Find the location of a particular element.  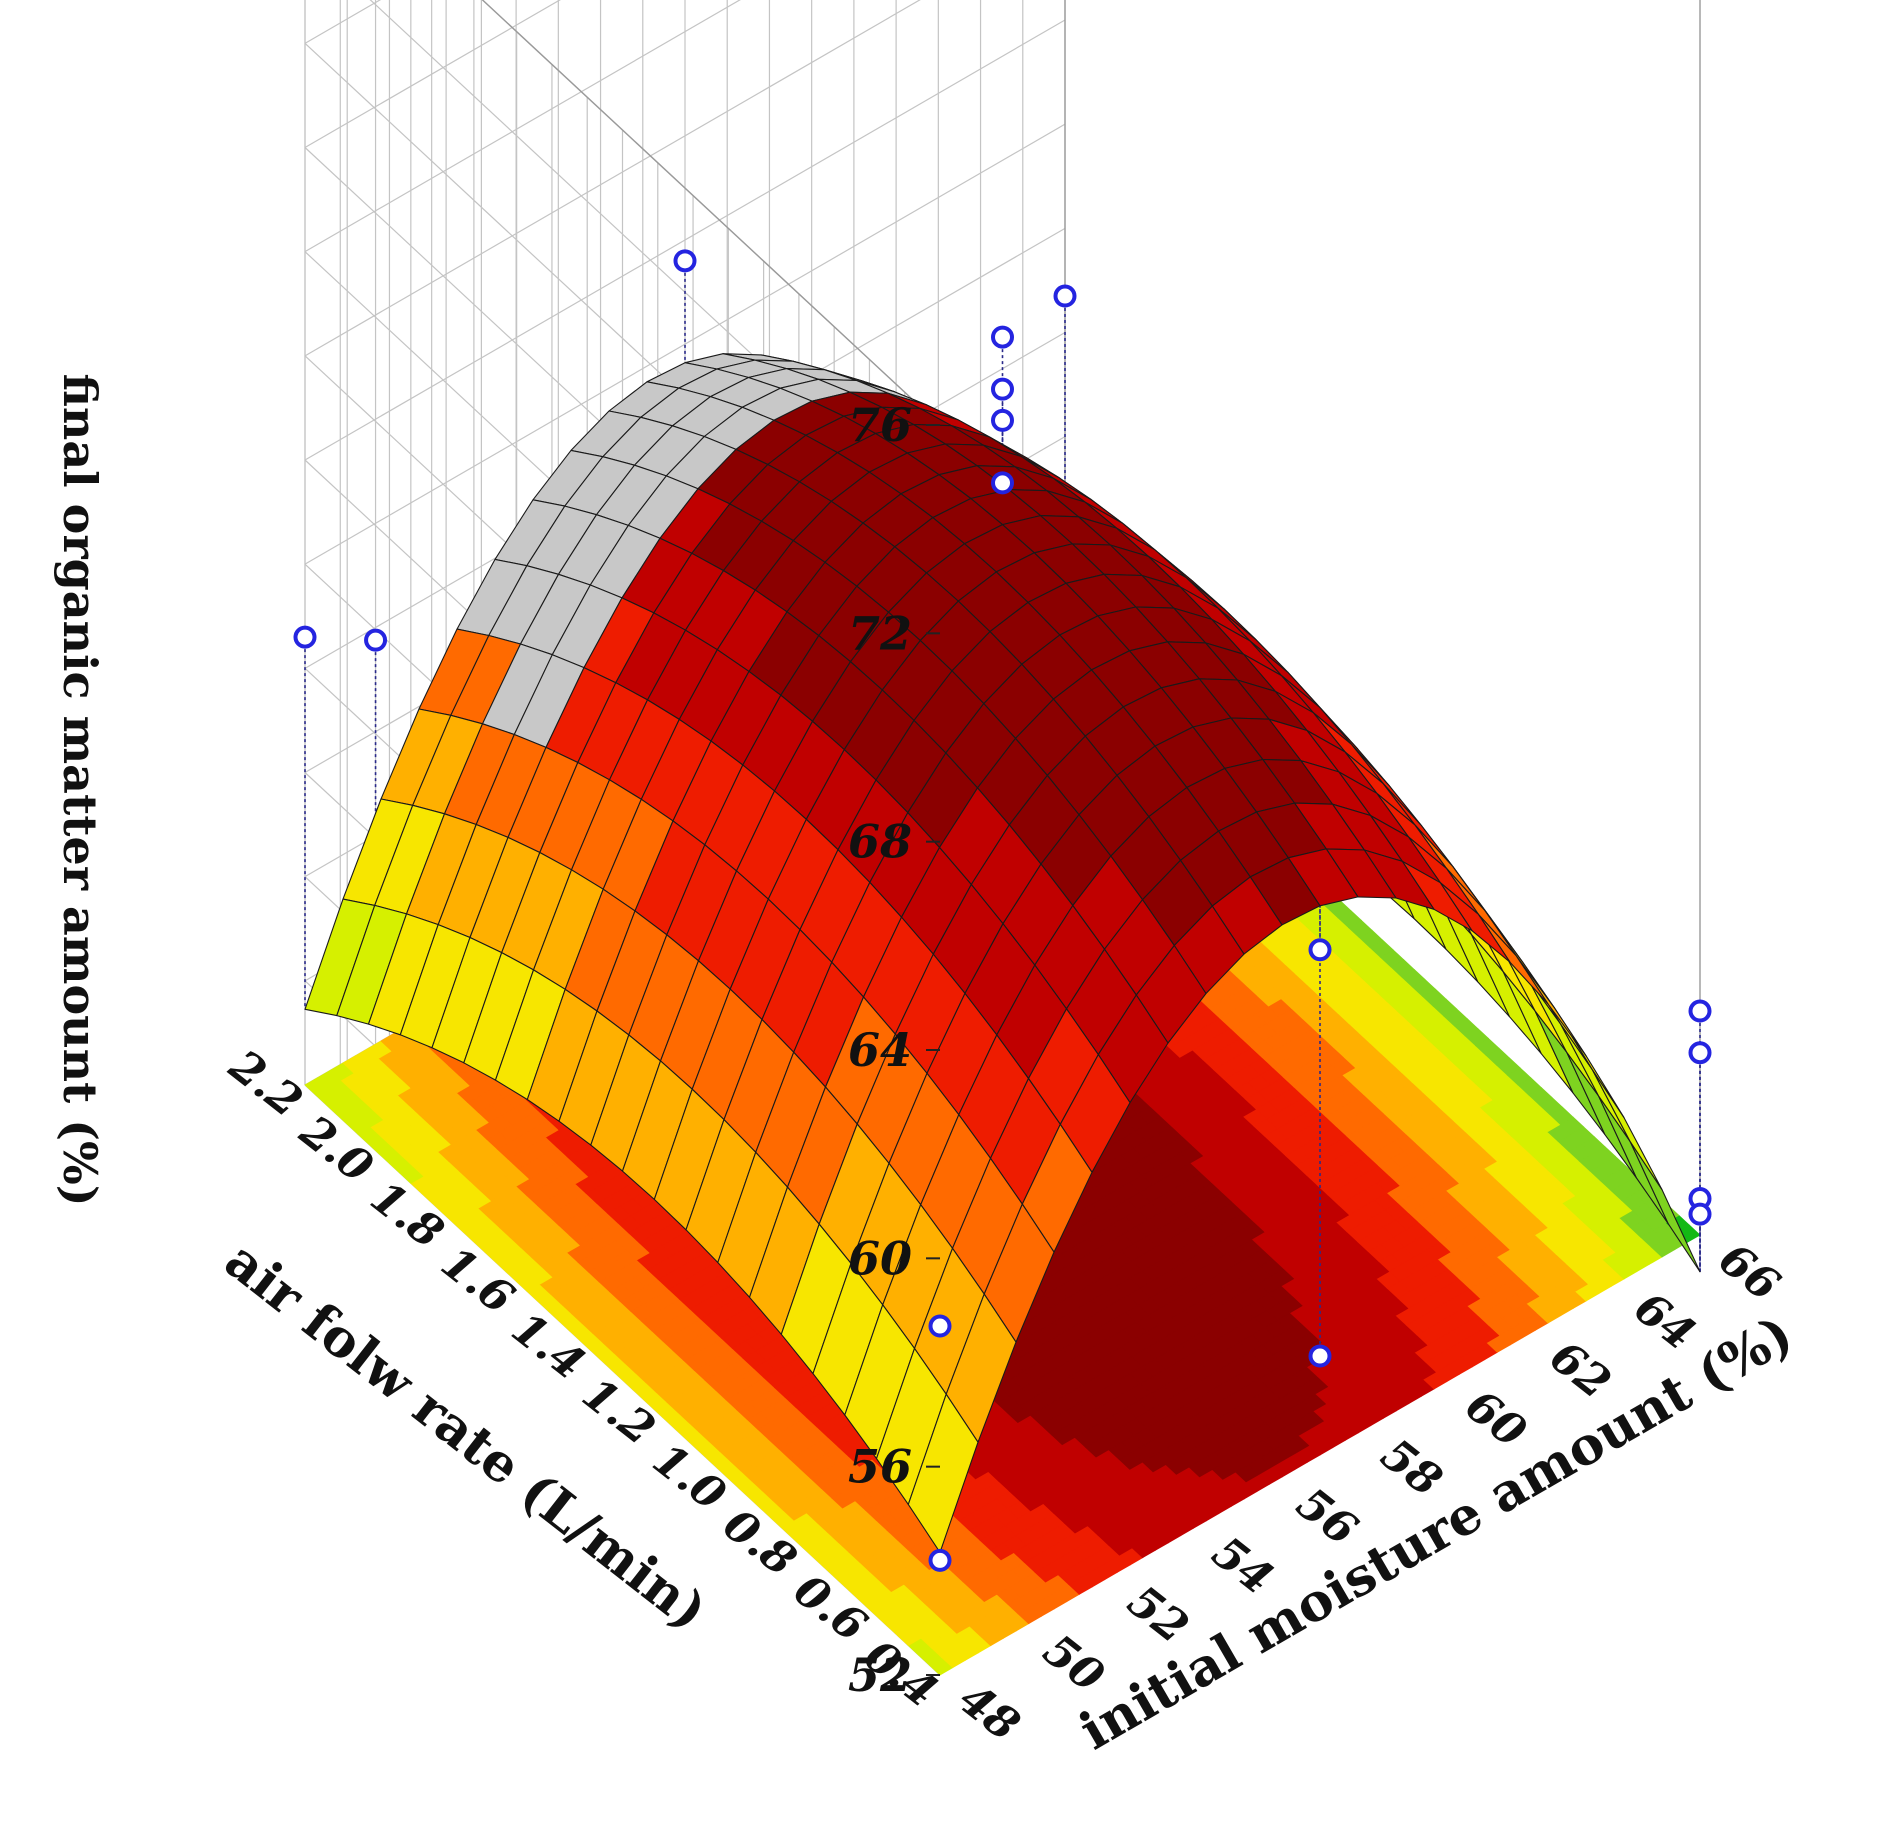

box-edge is located at coordinates (711, 213).